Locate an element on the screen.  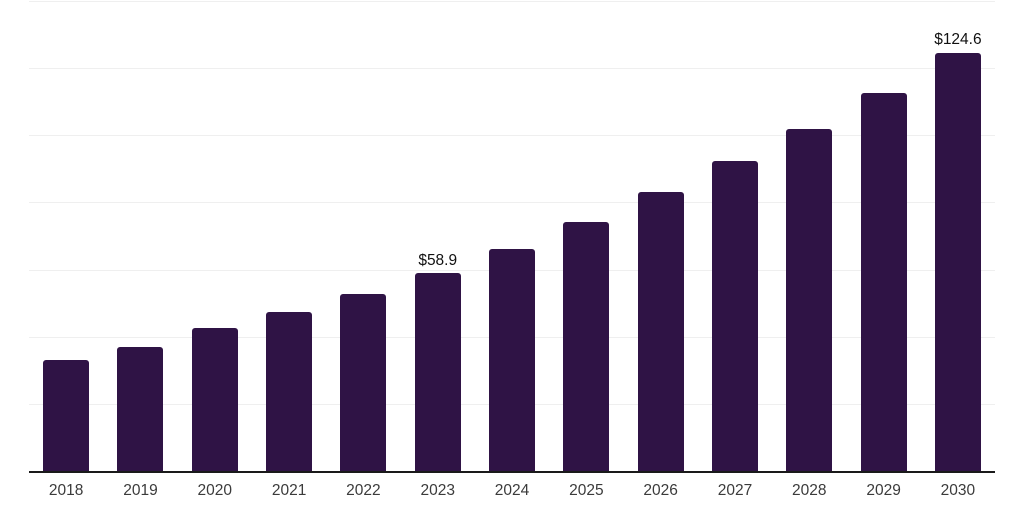
bar-slot-2022 is located at coordinates (363, 236).